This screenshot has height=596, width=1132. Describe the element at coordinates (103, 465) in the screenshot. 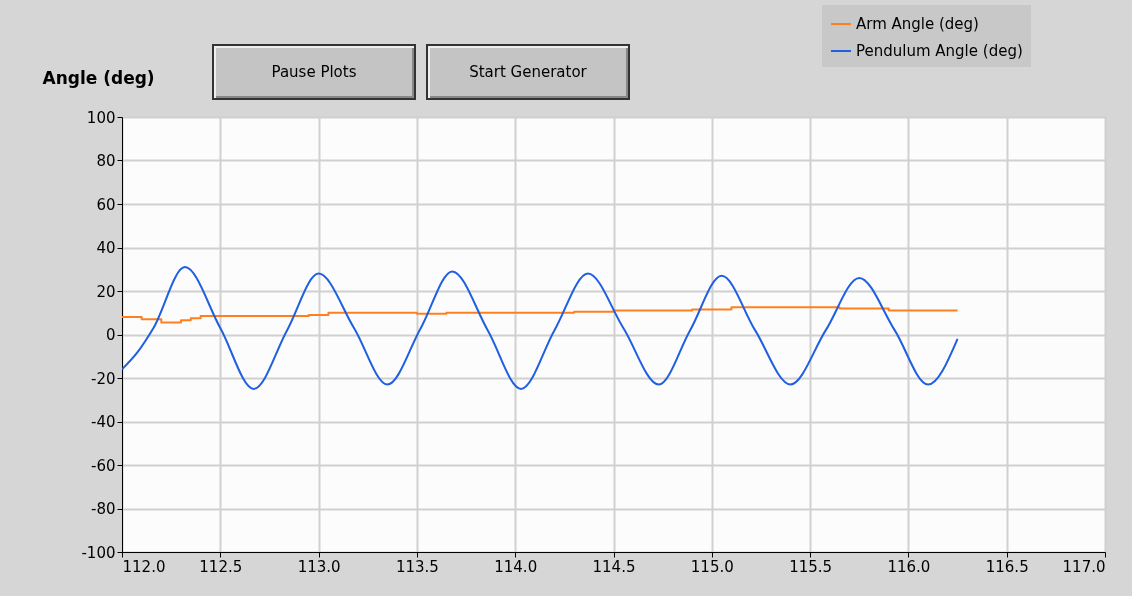

I see `y-tick-label: -60` at that location.